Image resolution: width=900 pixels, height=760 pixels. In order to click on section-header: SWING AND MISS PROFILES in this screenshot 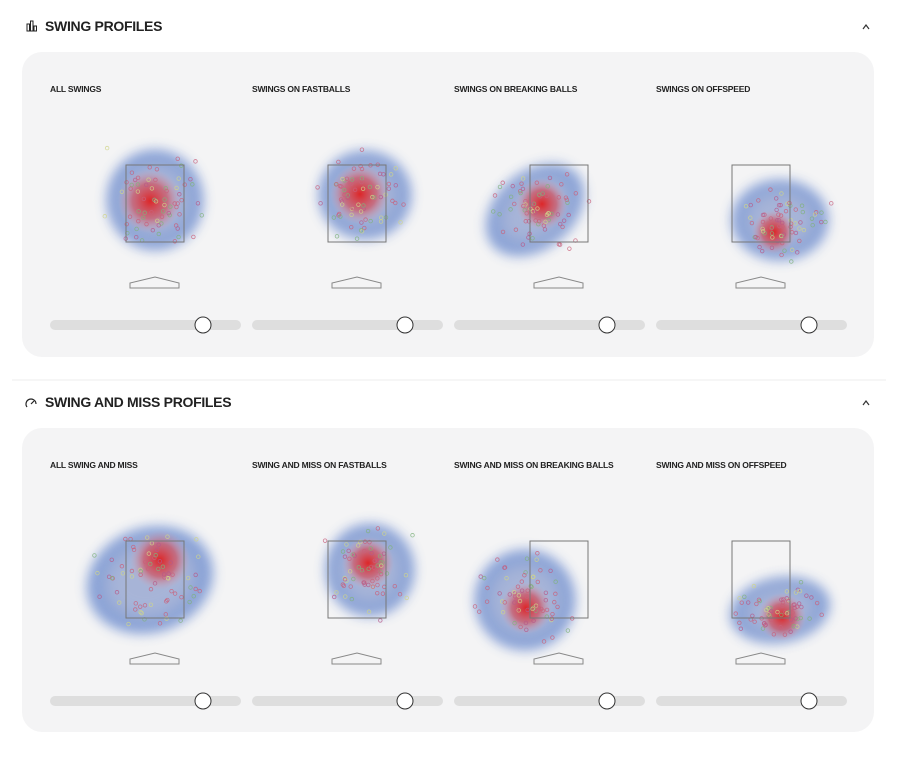, I will do `click(447, 402)`.